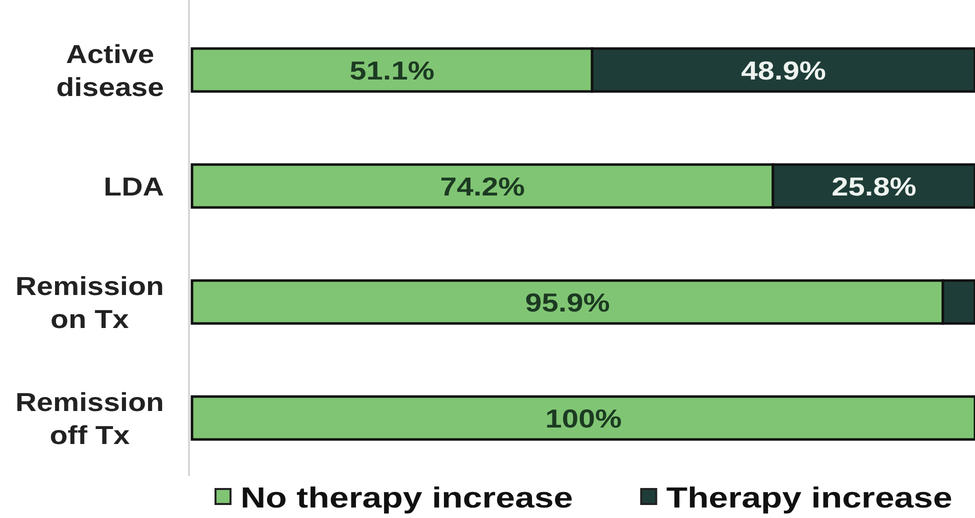 The height and width of the screenshot is (518, 975). What do you see at coordinates (110, 70) in the screenshot?
I see `y-tick-label: Active disease` at bounding box center [110, 70].